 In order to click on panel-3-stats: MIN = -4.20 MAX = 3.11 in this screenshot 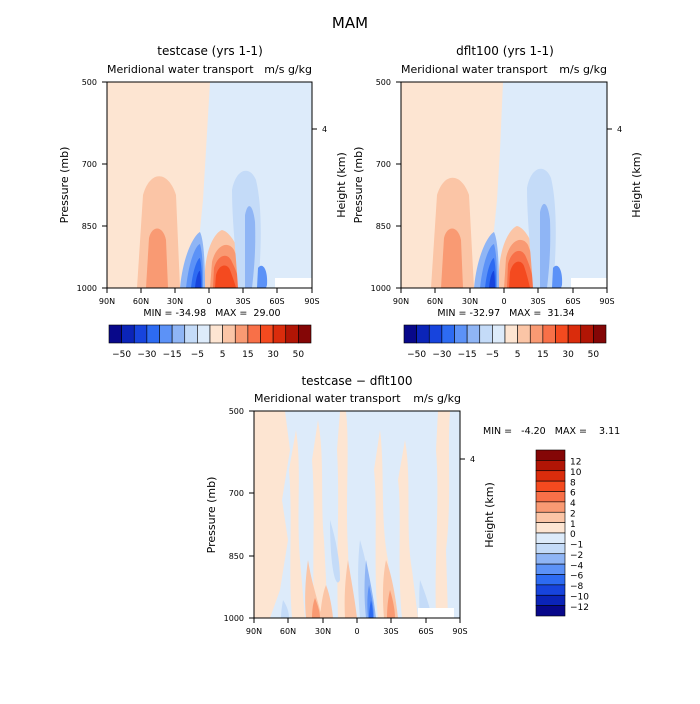, I will do `click(551, 431)`.